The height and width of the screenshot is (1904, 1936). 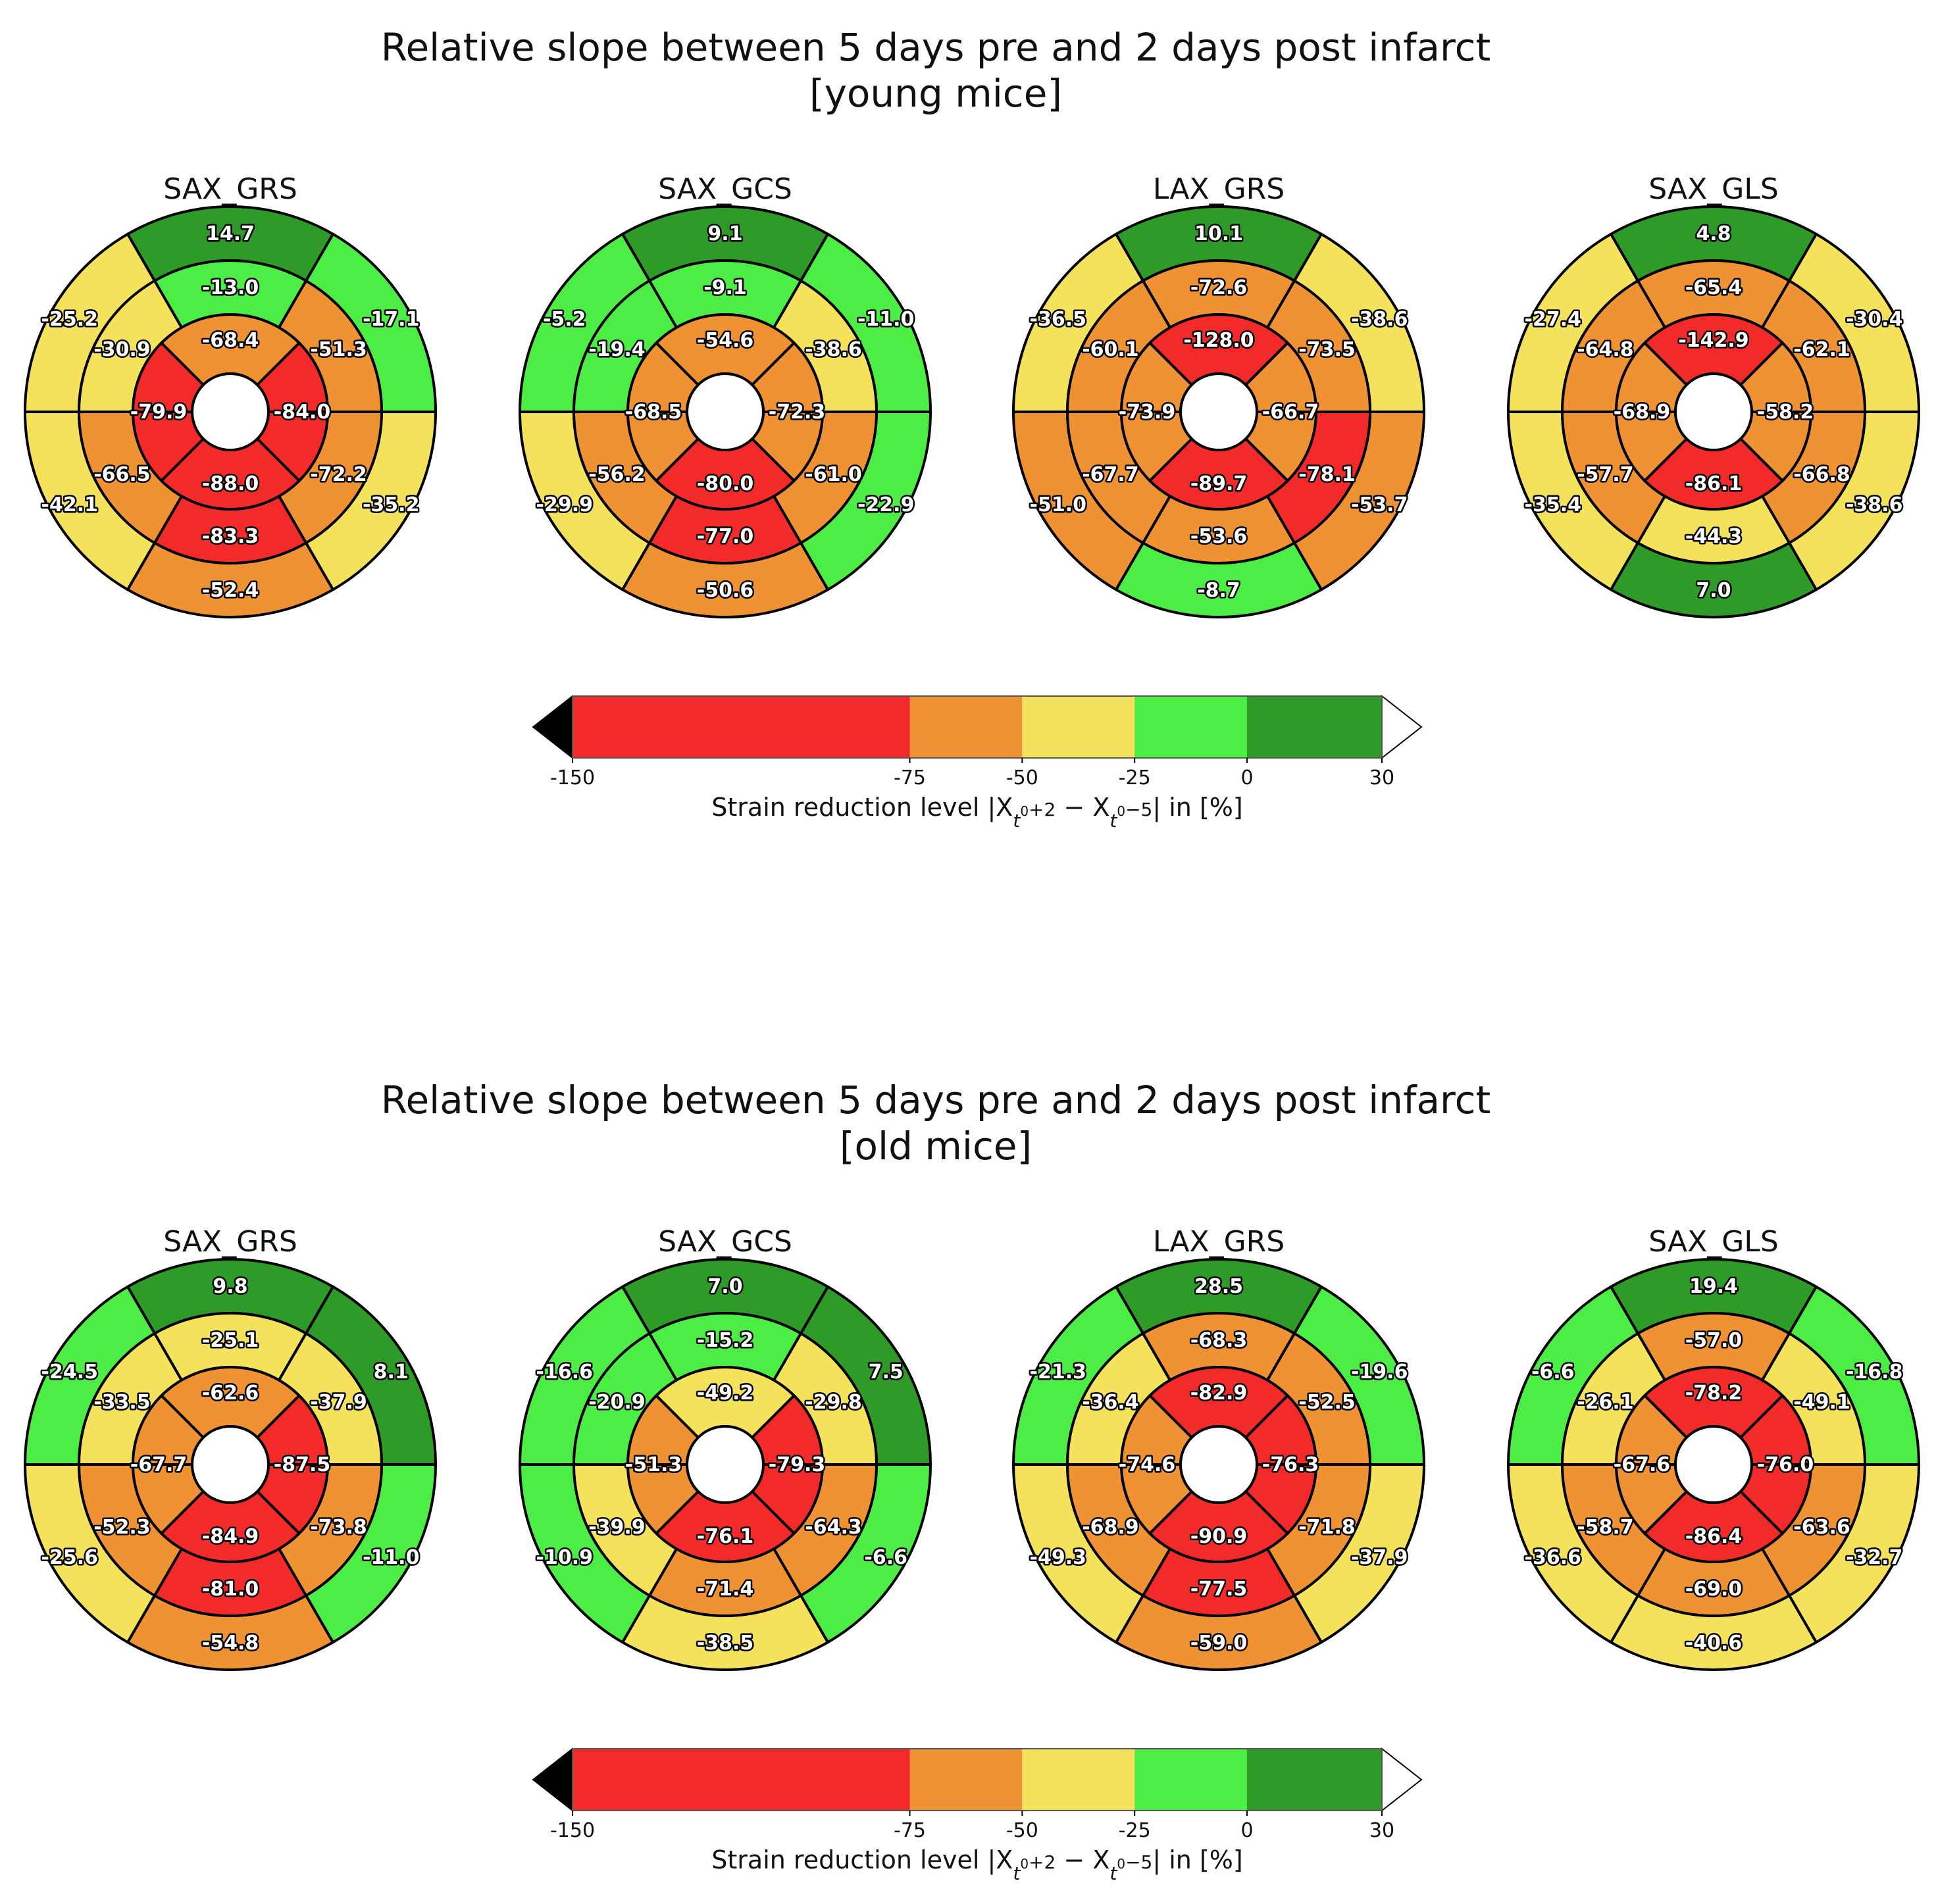 I want to click on segment-value-label: -19.6, so click(x=1379, y=1373).